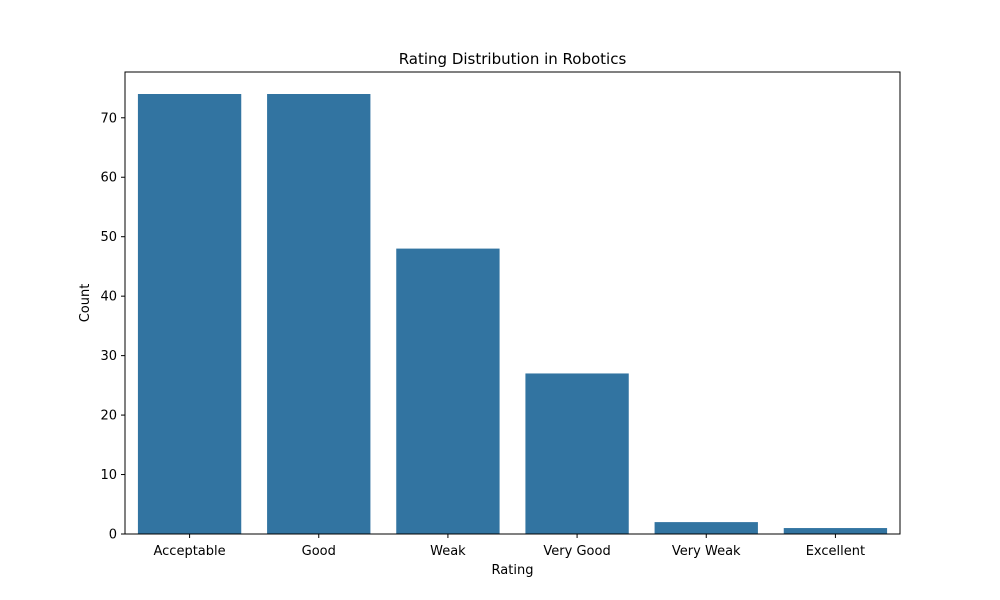 Image resolution: width=1000 pixels, height=600 pixels. What do you see at coordinates (112, 327) in the screenshot?
I see `y-axis: 0 10 20 30 40 50 60 70` at bounding box center [112, 327].